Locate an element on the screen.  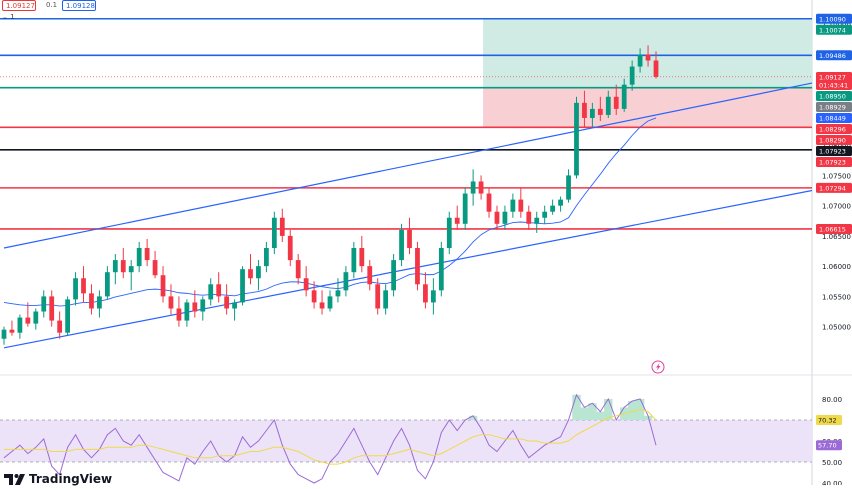
price-tick-9: 1.06000 is located at coordinates (836, 267).